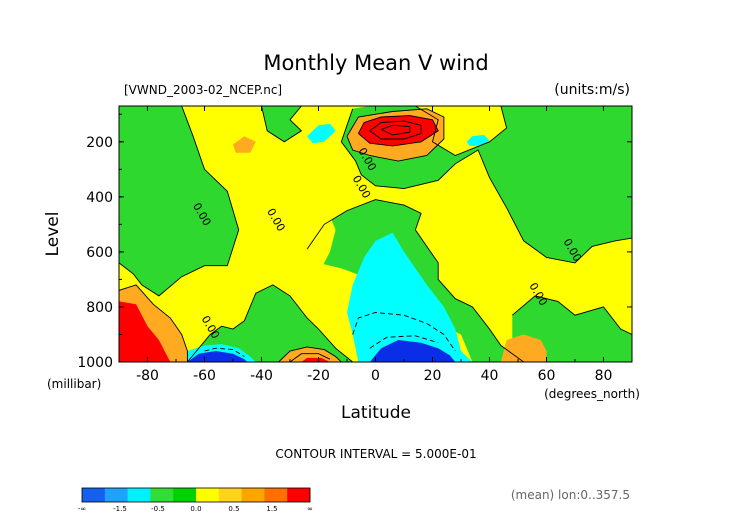  I want to click on x-tick-label: 0, so click(375, 376).